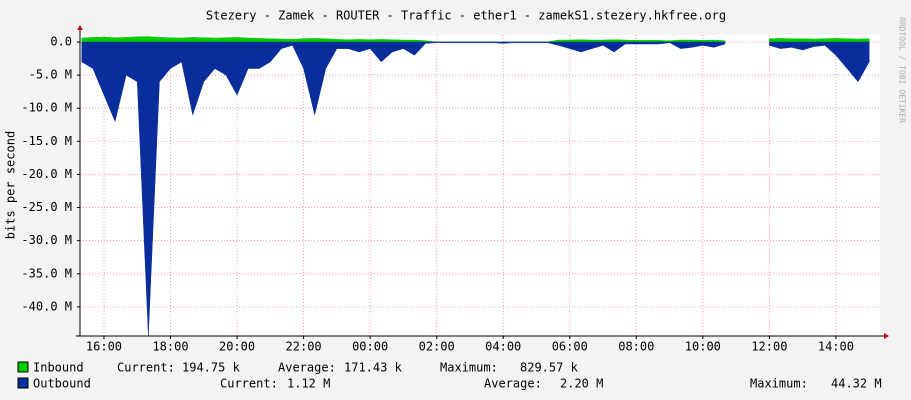 This screenshot has height=400, width=911. Describe the element at coordinates (856, 384) in the screenshot. I see `legend-stat: 44.32 M` at that location.